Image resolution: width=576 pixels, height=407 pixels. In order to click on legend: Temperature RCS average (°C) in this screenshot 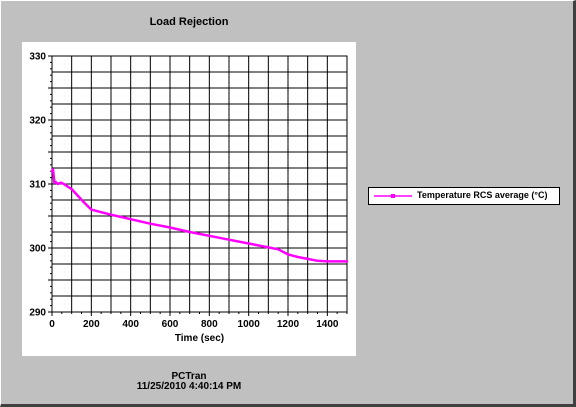, I will do `click(464, 196)`.